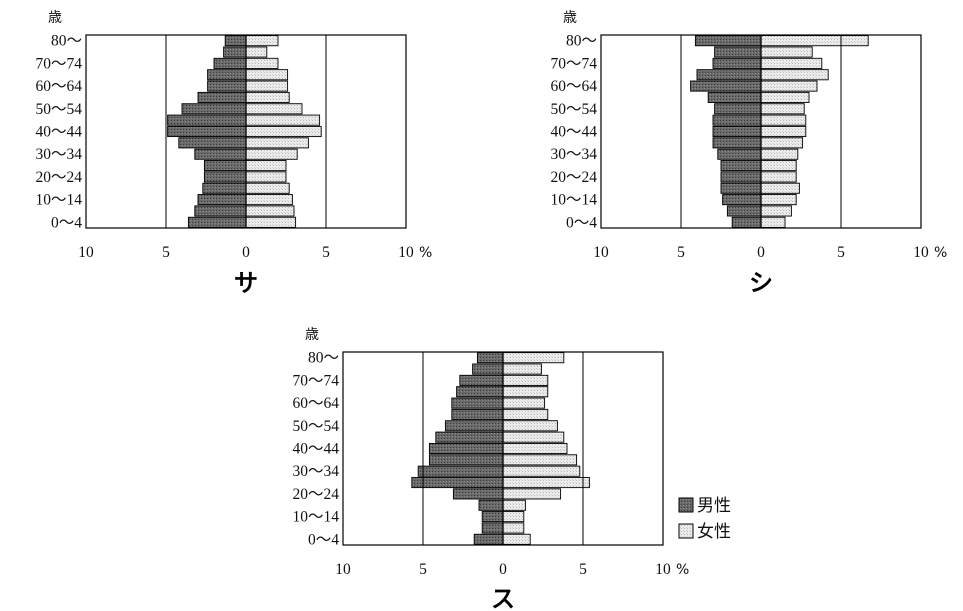  What do you see at coordinates (466, 448) in the screenshot?
I see `male-bar-40～44` at bounding box center [466, 448].